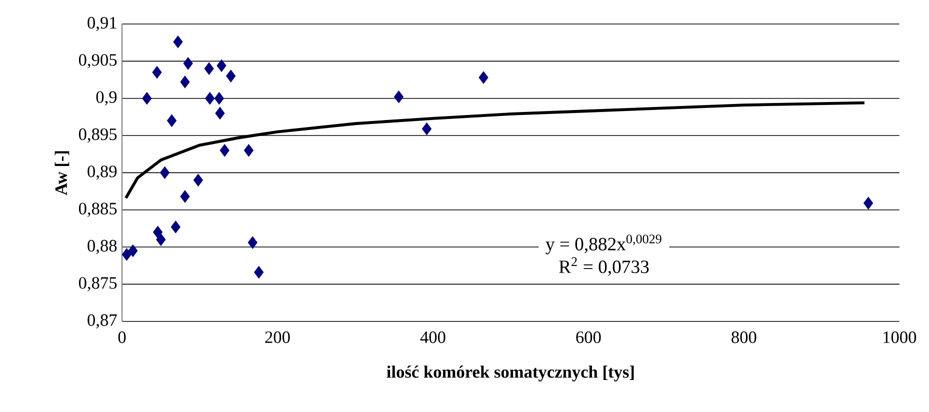  I want to click on y-tick-label: 0,875, so click(97, 284).